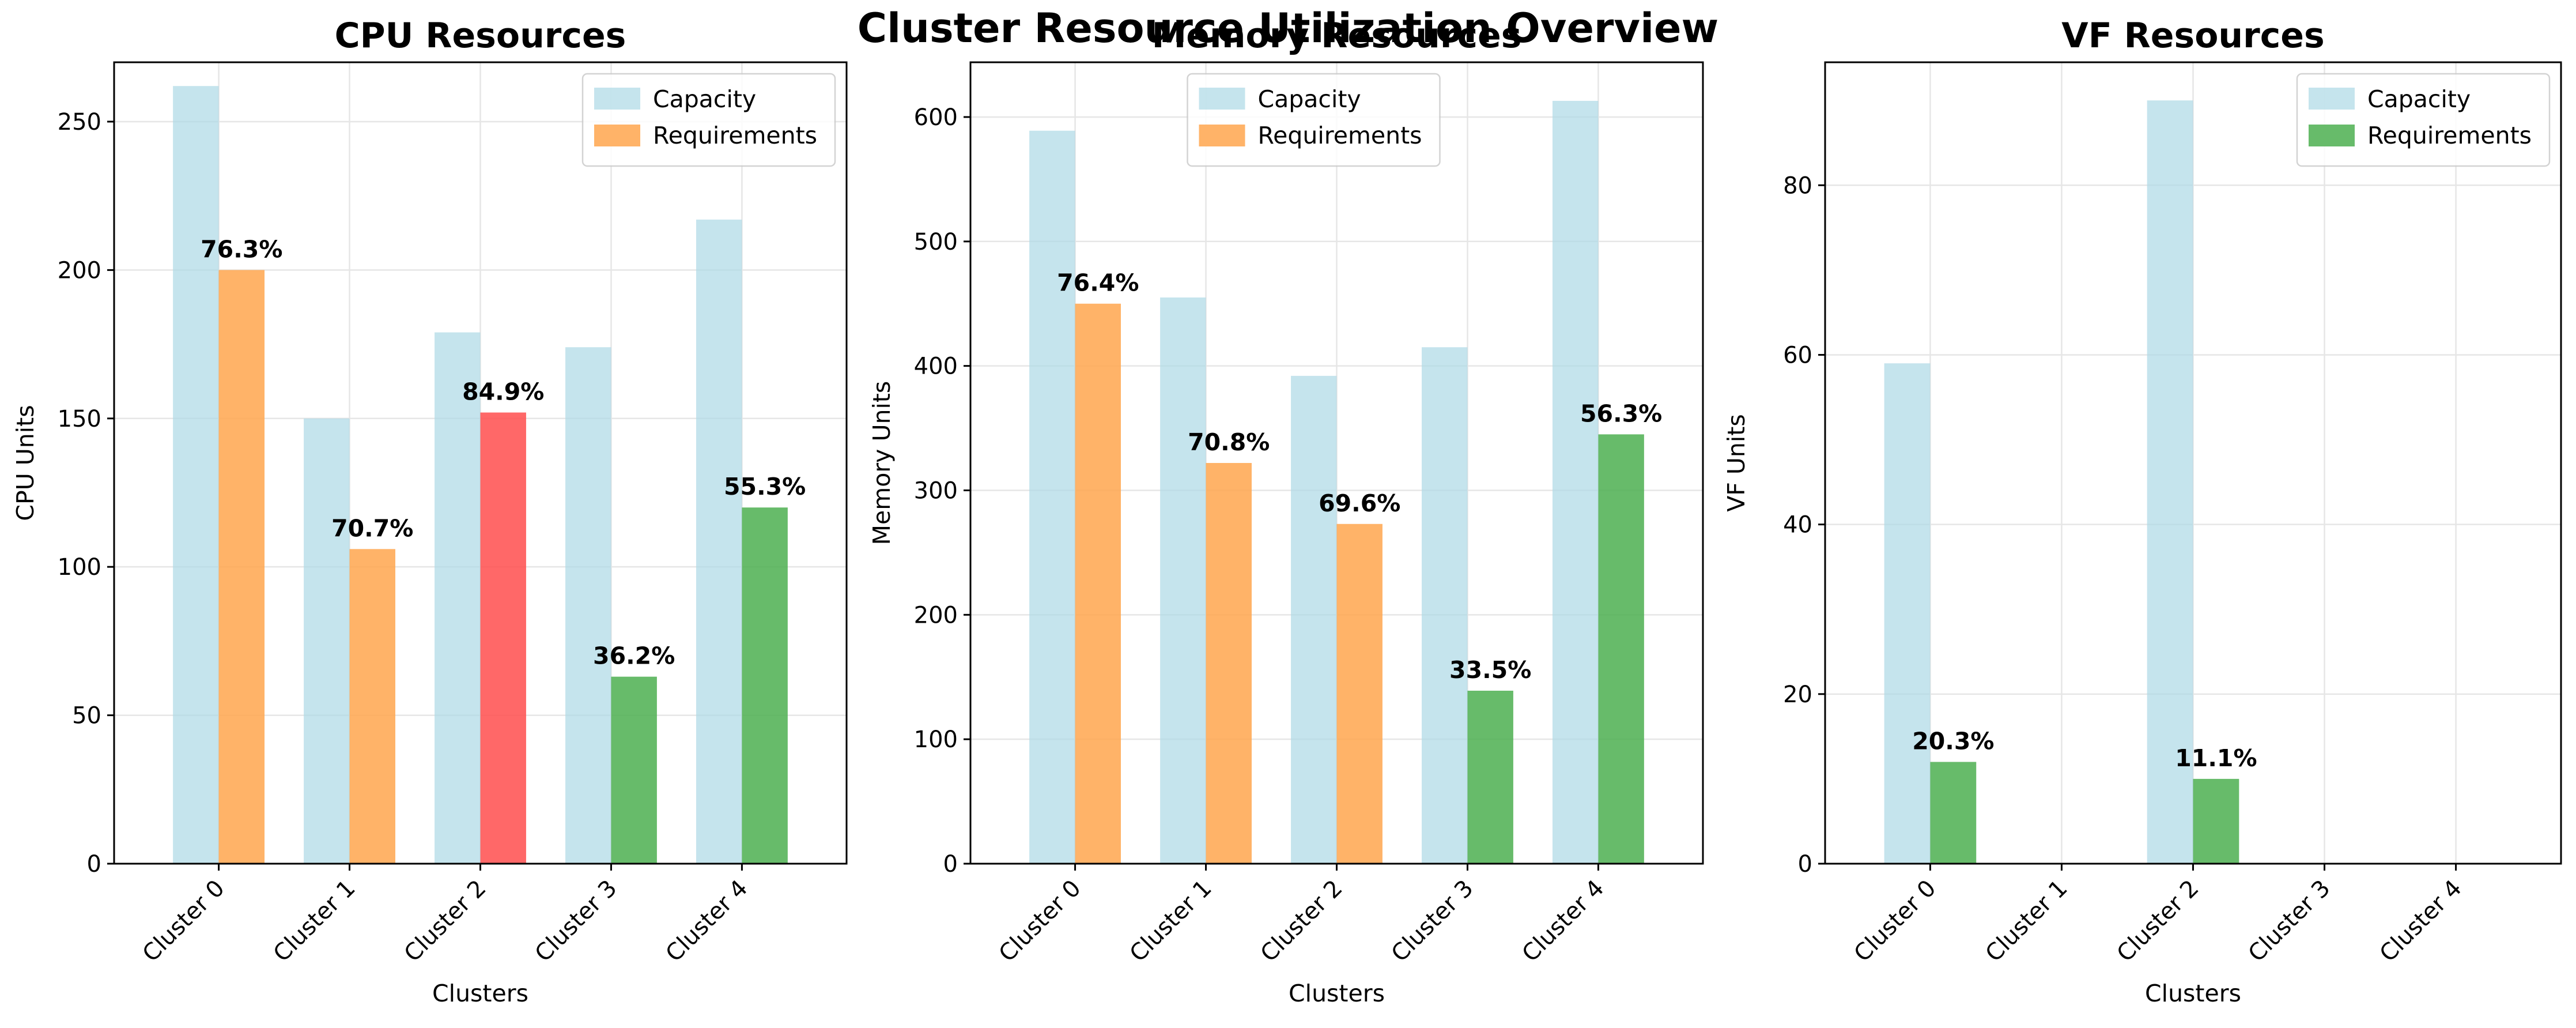 Image resolution: width=2576 pixels, height=1028 pixels. I want to click on y-tick-label: 80, so click(1797, 185).